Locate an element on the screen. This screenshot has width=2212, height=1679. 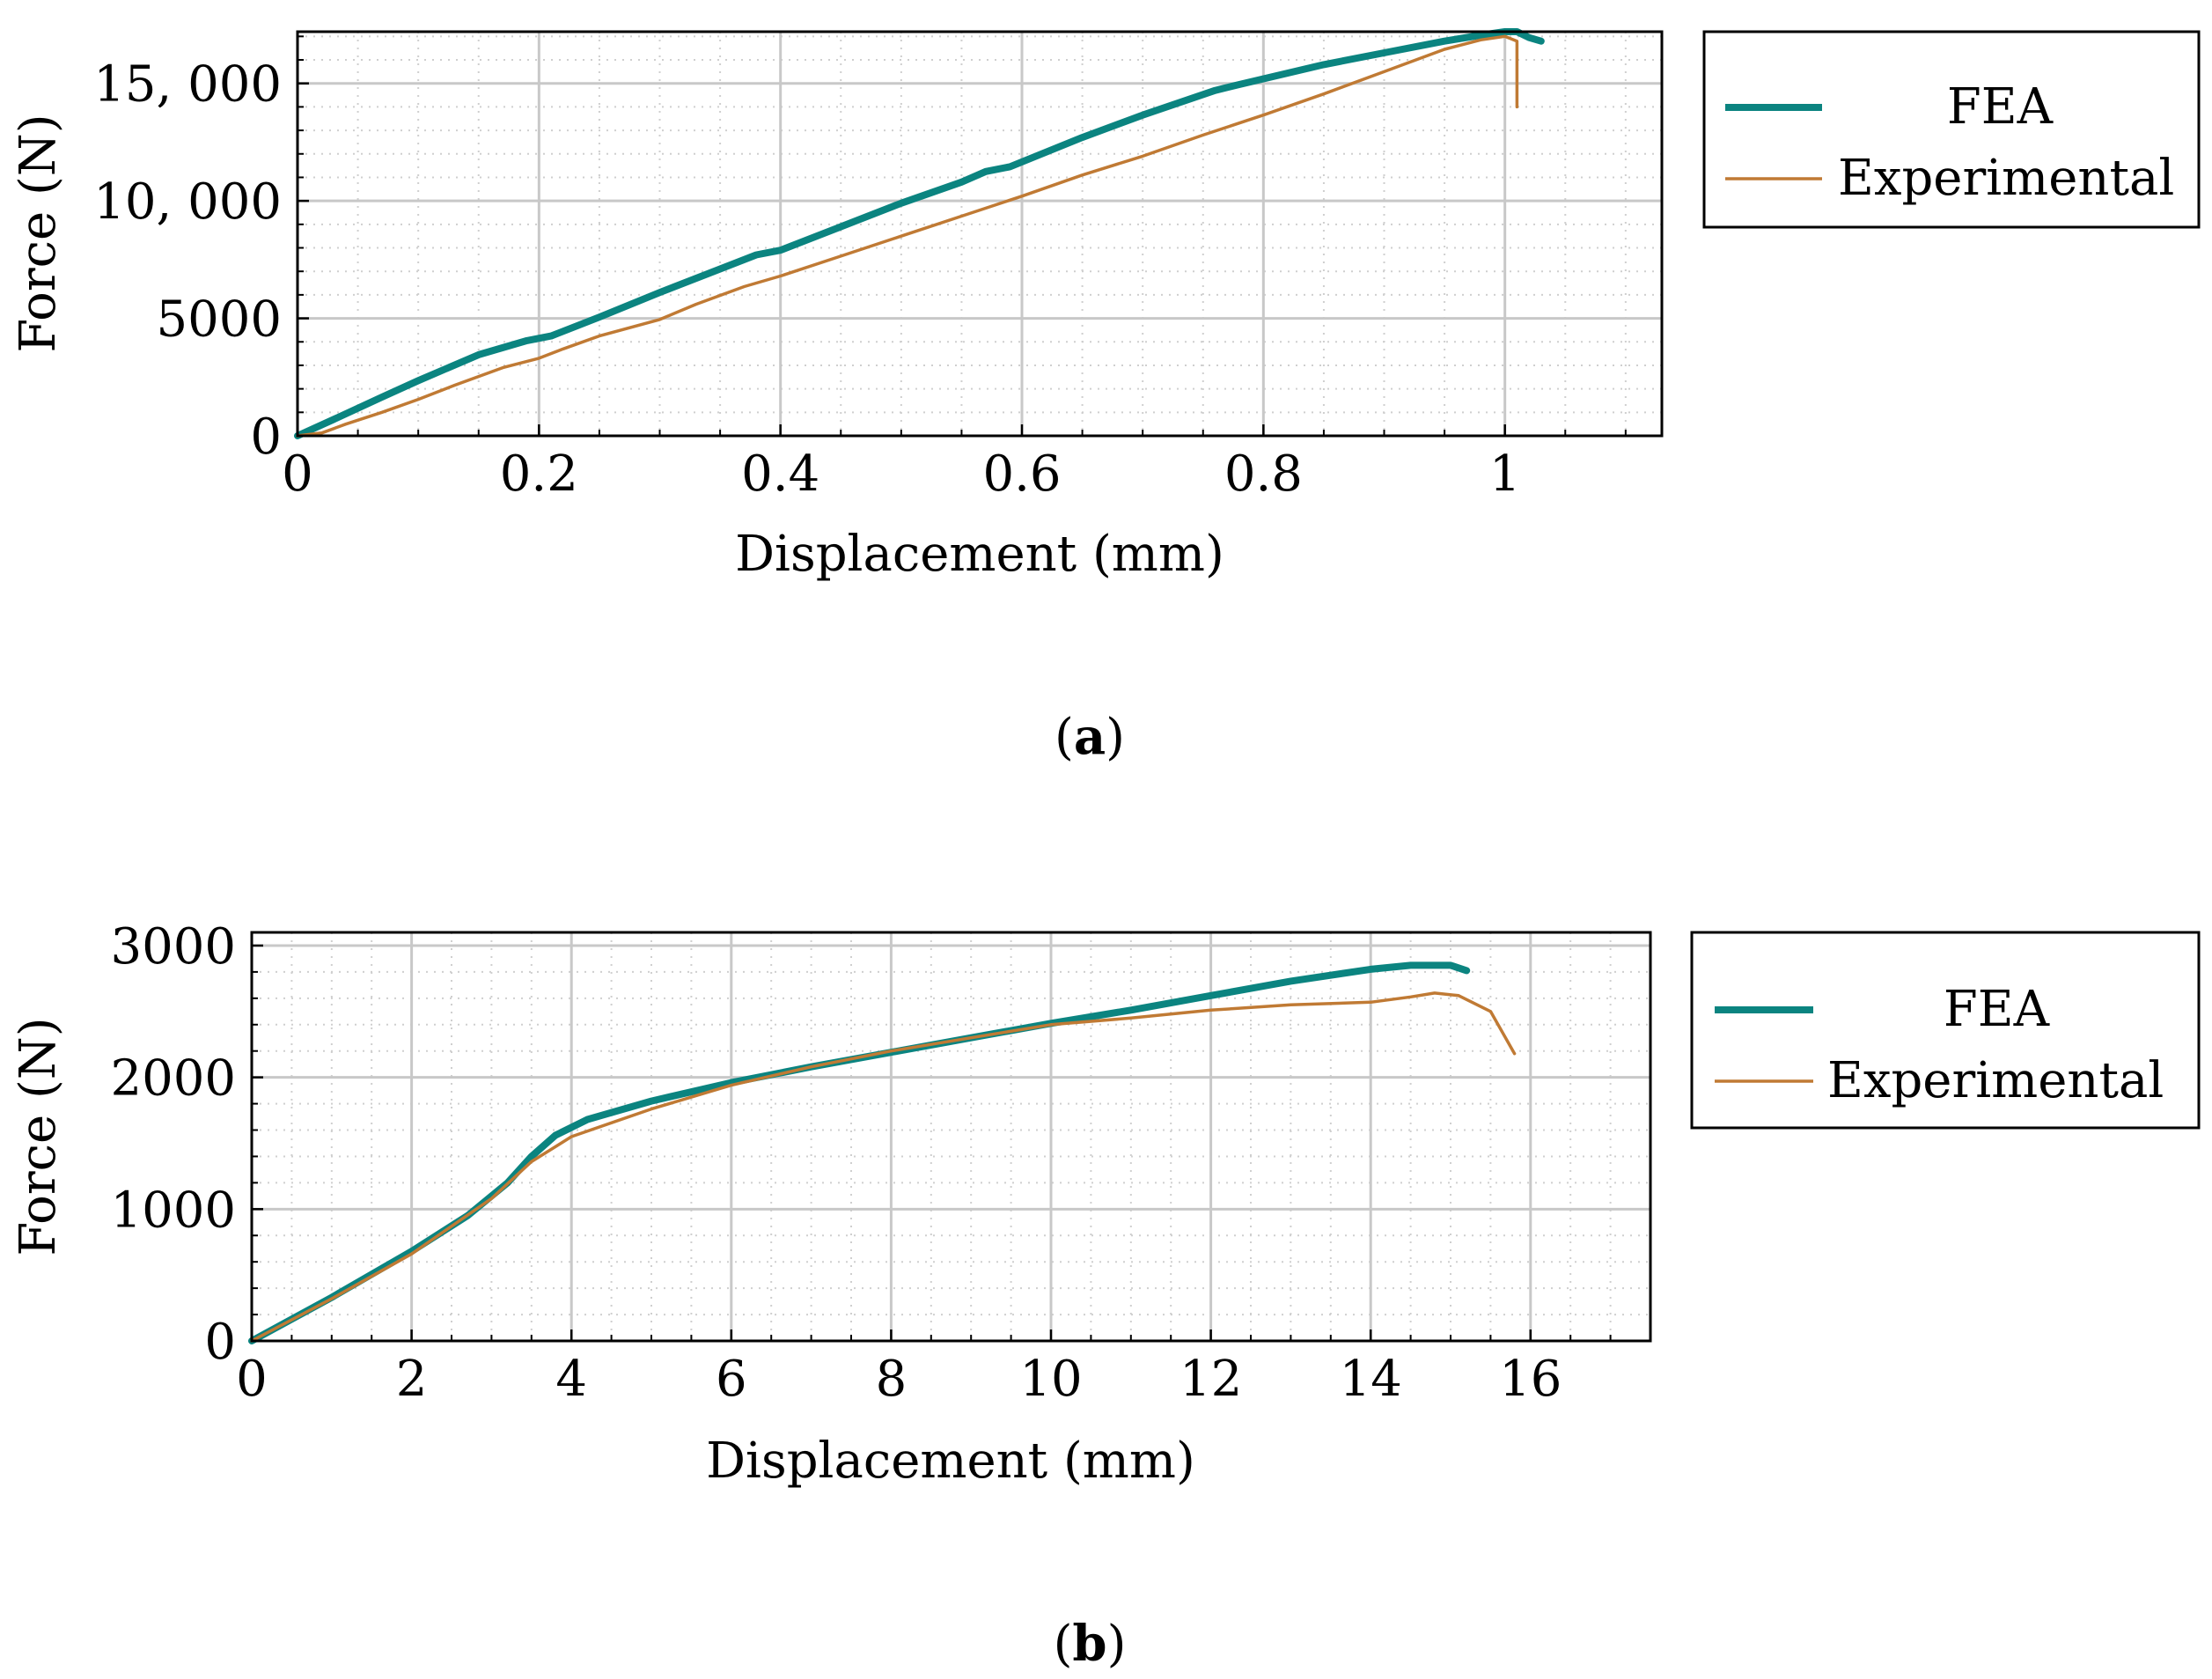
grid-a is located at coordinates (979, 235).